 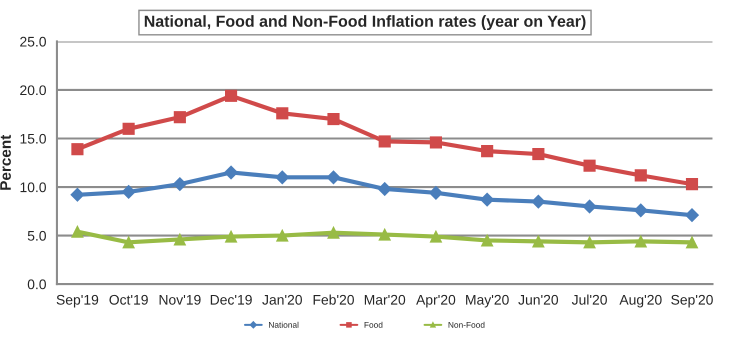 I want to click on legend-label: Non-Food, so click(x=466, y=325).